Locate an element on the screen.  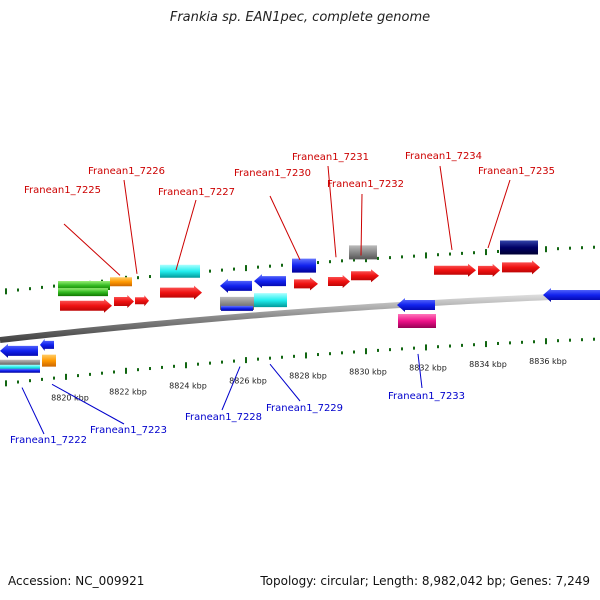
gene-label-reverse: Franean1_7233 is located at coordinates (426, 396).